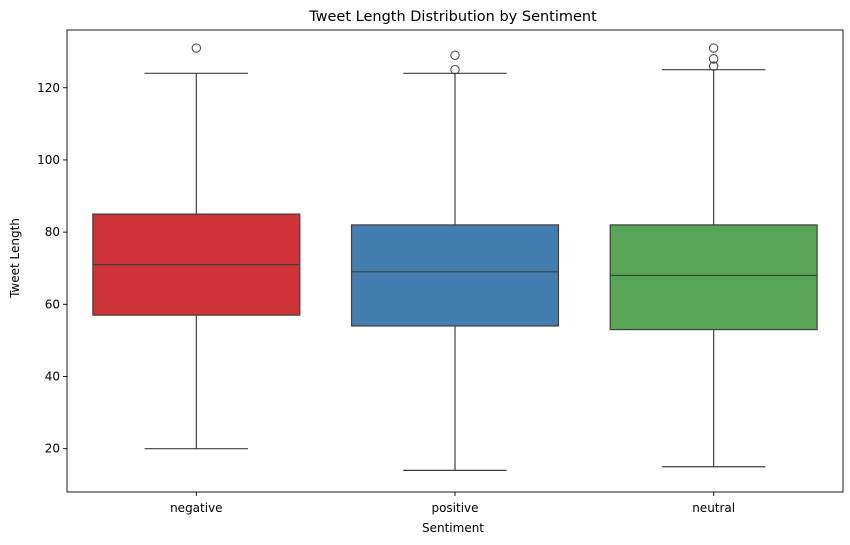  What do you see at coordinates (15, 258) in the screenshot?
I see `y-axis-label: Tweet Length` at bounding box center [15, 258].